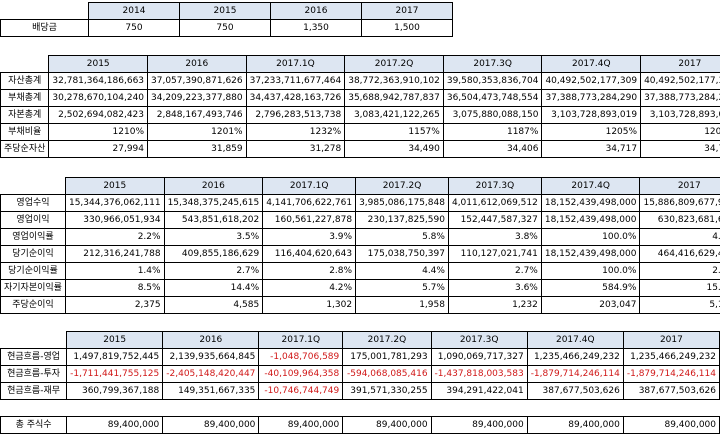 Image resolution: width=720 pixels, height=440 pixels. I want to click on value-cell: 1,090,069,717,327, so click(479, 357).